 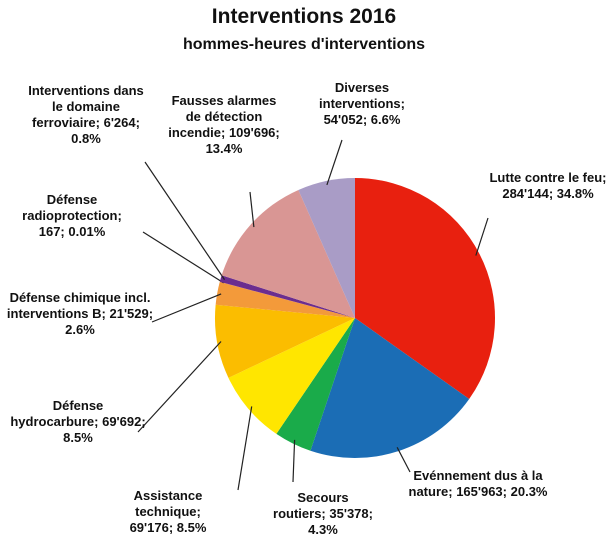 I want to click on slice-label: Assistance technique; 69'176; 8.5%, so click(x=168, y=512).